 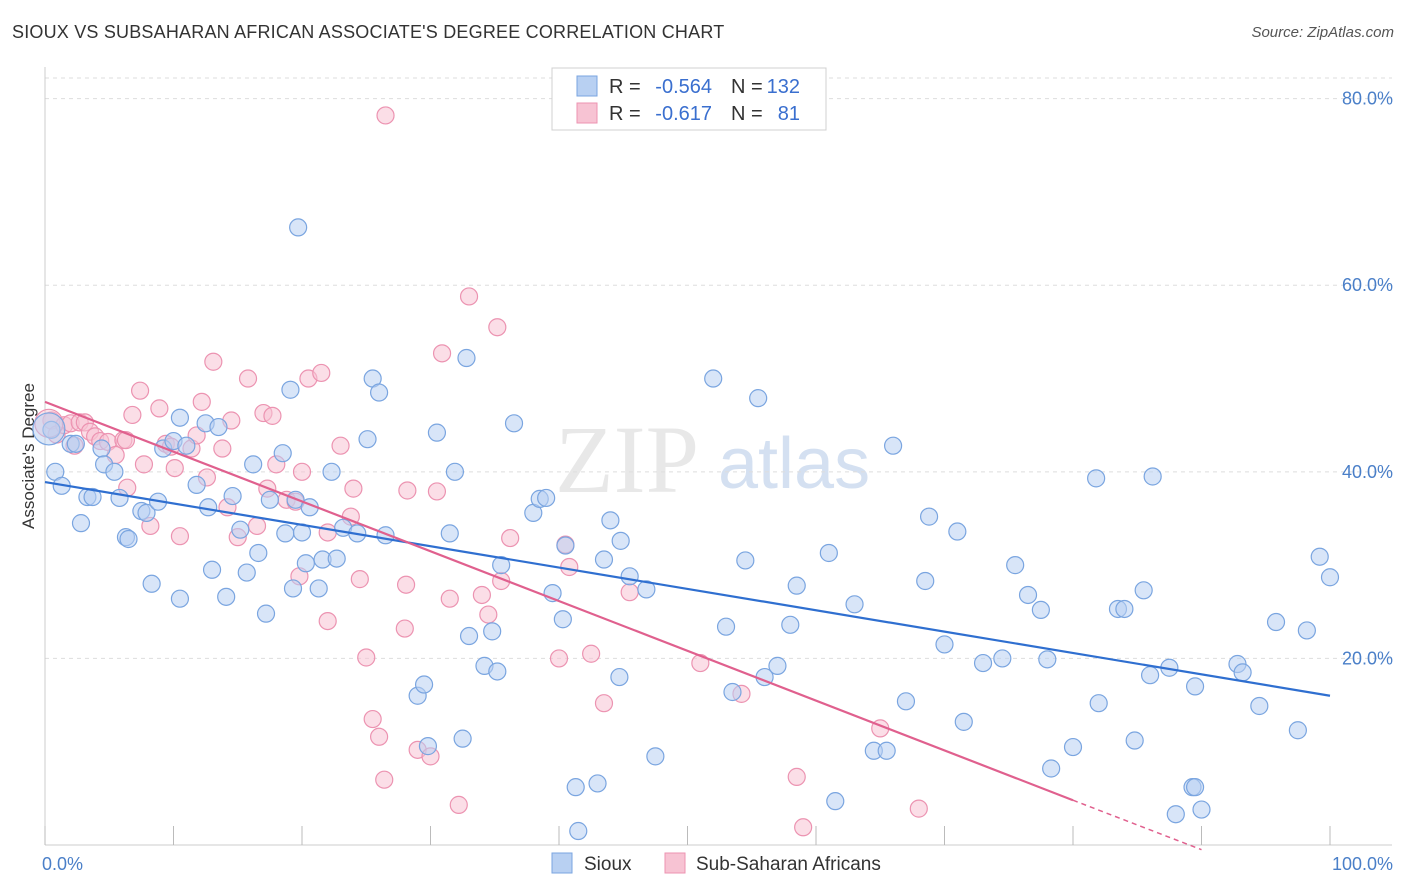 I want to click on watermark-zip: ZIP, so click(x=627, y=459).